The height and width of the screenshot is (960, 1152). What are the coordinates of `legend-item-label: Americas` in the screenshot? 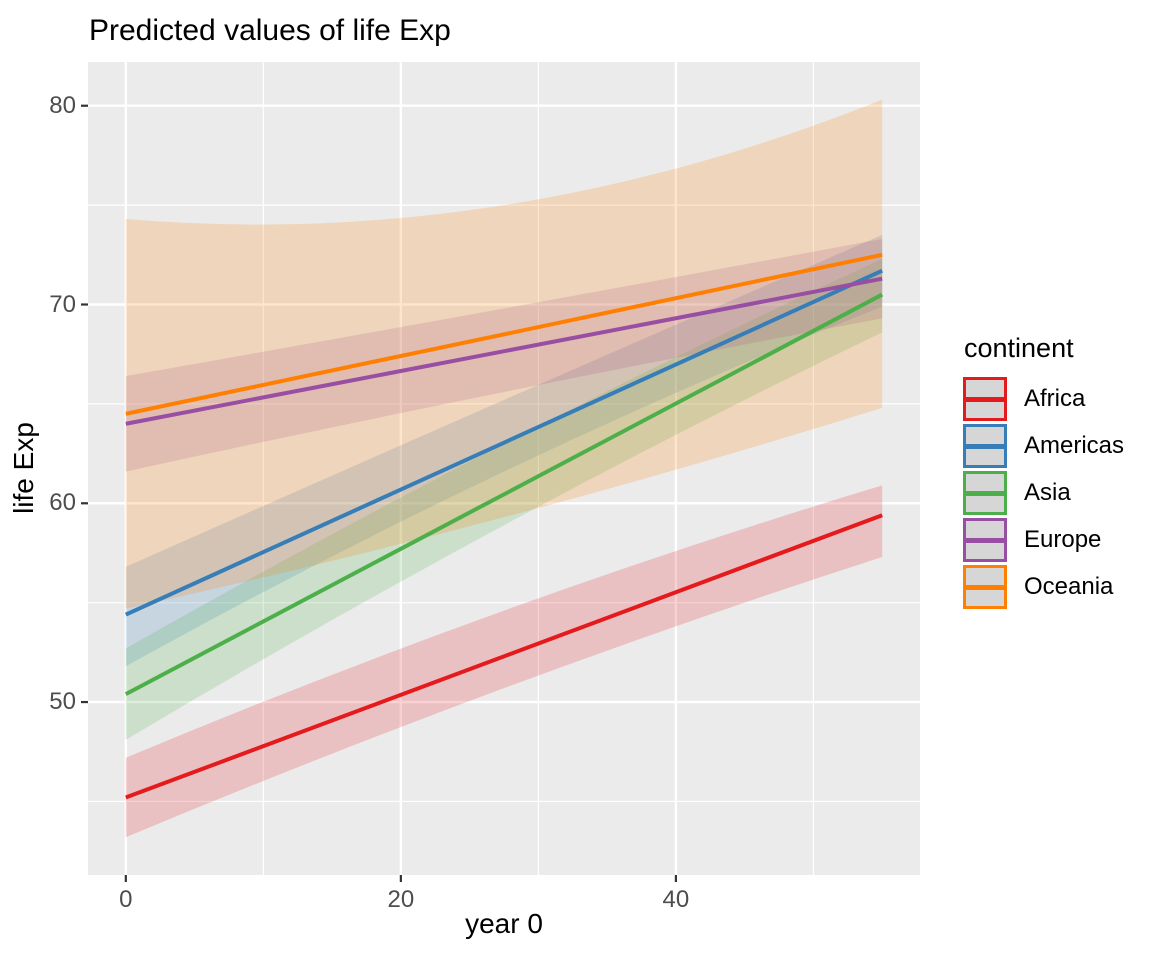 It's located at (1074, 445).